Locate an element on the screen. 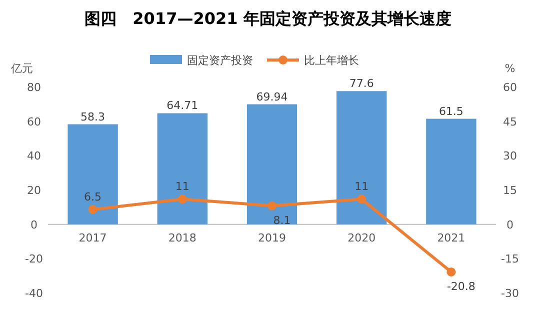  y2-tick-label: 60 is located at coordinates (510, 87).